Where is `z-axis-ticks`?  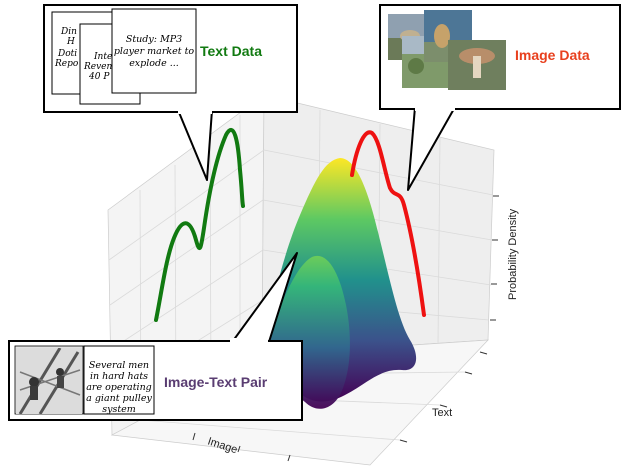 z-axis-ticks is located at coordinates (494, 258).